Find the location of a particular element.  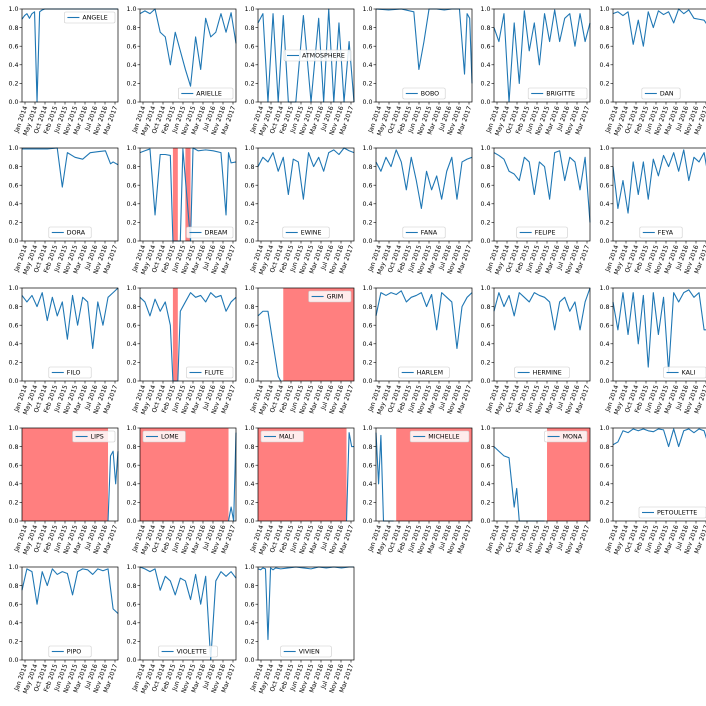

legend-label: DAN is located at coordinates (667, 94).